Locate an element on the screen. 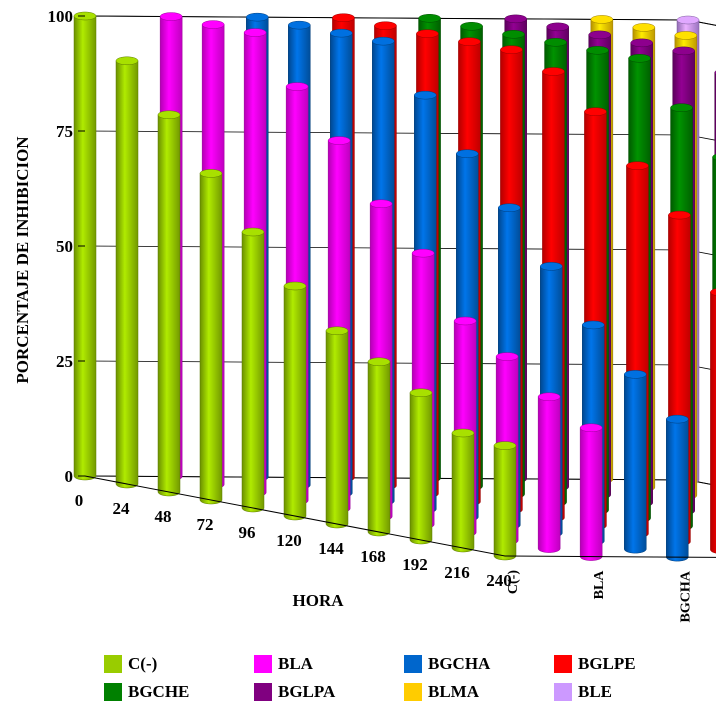 This screenshot has height=711, width=716. legend-item: BGCHA is located at coordinates (479, 664).